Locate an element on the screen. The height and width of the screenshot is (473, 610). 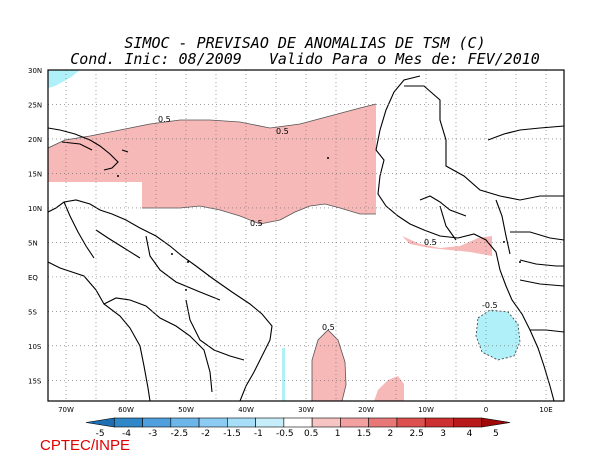
latitude-label: 5S is located at coordinates (32, 312).